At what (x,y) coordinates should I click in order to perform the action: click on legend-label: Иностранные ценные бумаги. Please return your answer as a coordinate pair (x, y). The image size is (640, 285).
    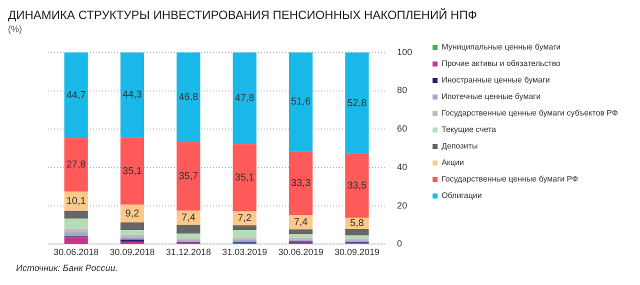
    Looking at the image, I should click on (496, 80).